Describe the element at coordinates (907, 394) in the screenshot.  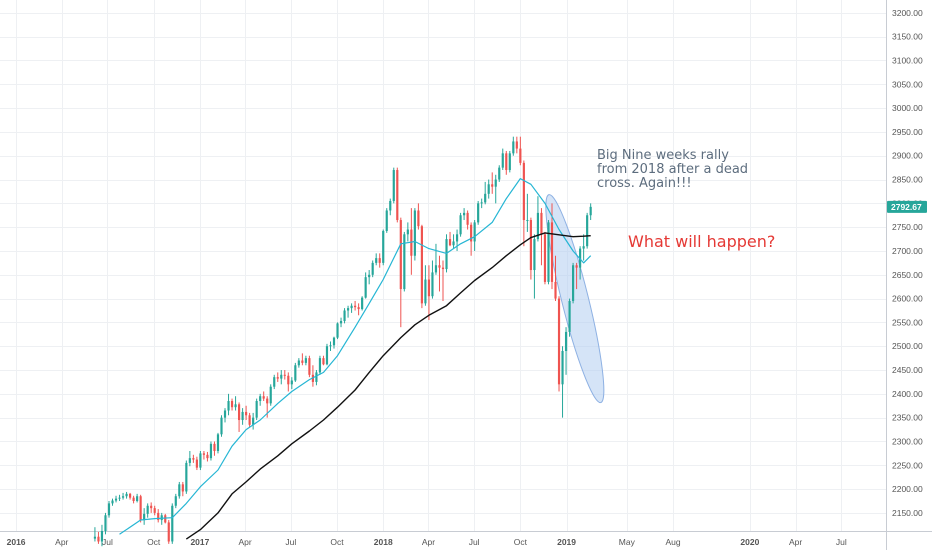
I see `y-tick-label: 2400.00` at that location.